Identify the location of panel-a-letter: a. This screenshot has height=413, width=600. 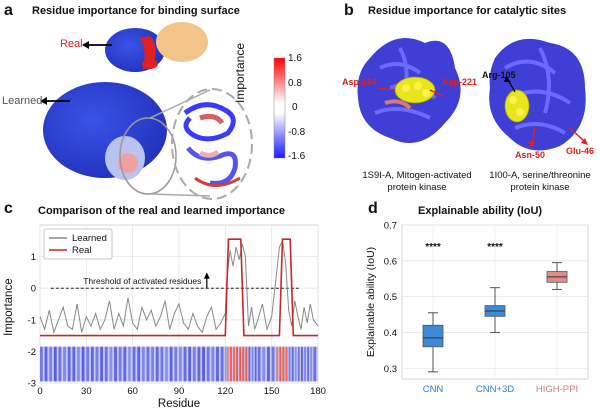
(8, 10).